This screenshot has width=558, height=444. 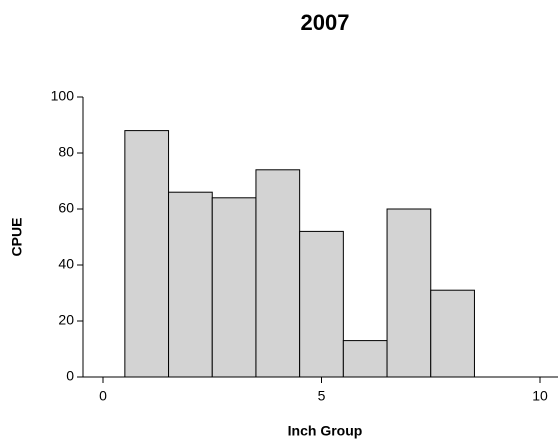 What do you see at coordinates (66, 264) in the screenshot?
I see `y-tick-label: 40` at bounding box center [66, 264].